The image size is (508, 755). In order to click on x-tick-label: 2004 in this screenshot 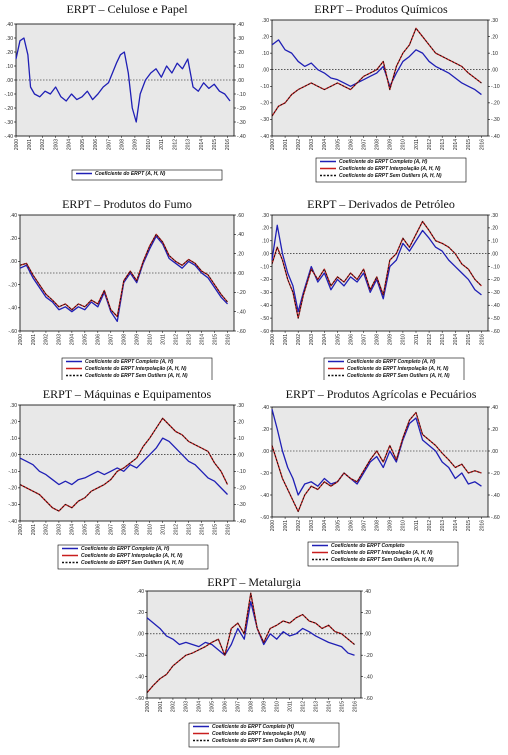, I will do `click(325, 144)`.